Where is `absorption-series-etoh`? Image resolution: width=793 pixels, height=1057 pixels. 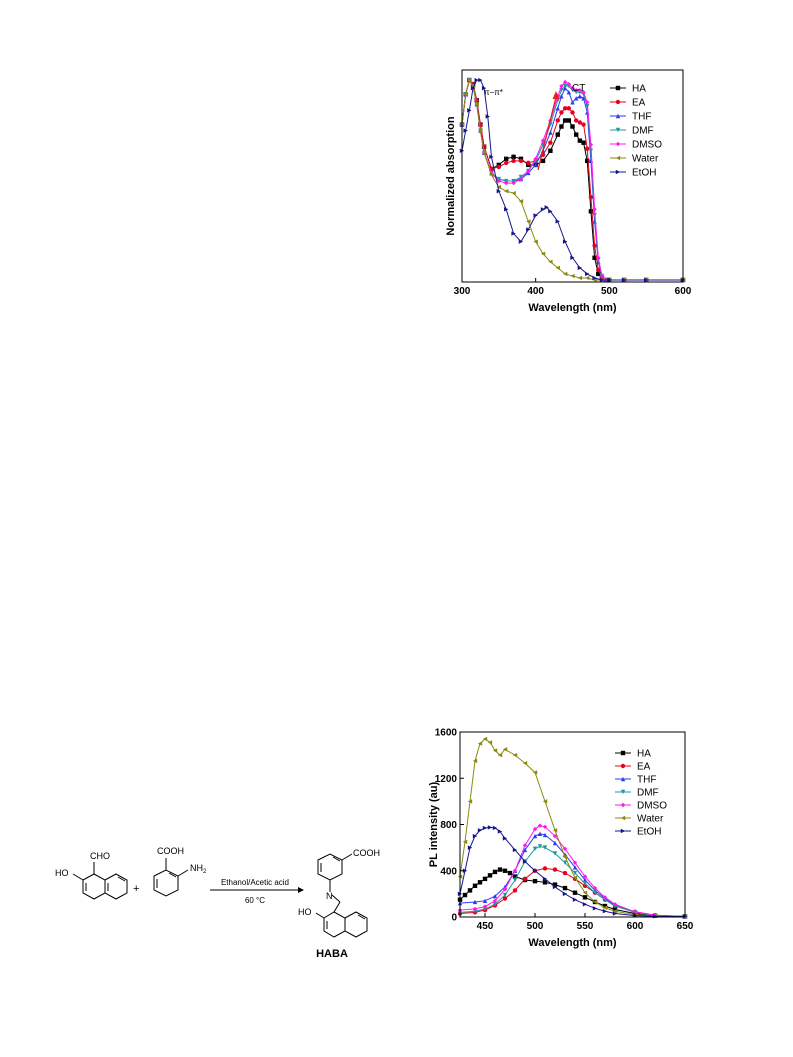 absorption-series-etoh is located at coordinates (572, 180).